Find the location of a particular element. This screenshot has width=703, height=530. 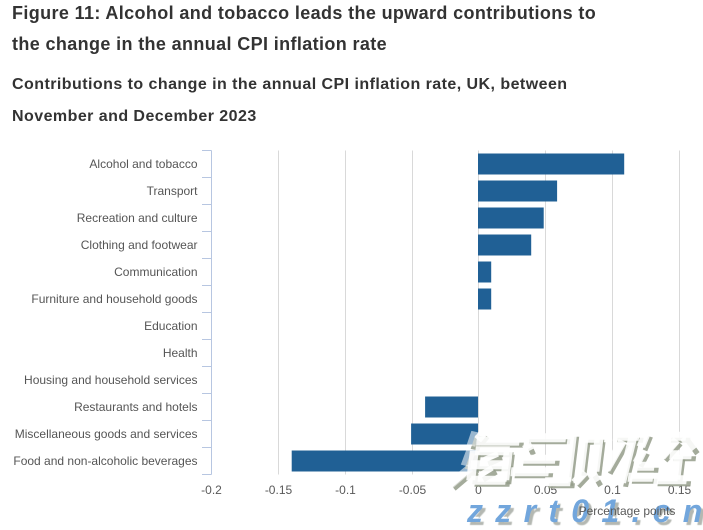

svg-text: 0.15 is located at coordinates (680, 490).